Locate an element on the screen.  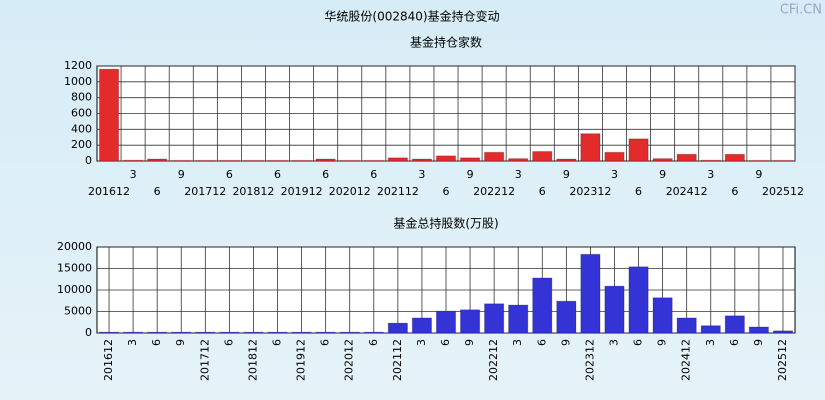
chart-title: 基金总持股数(万股) is located at coordinates (445, 223).